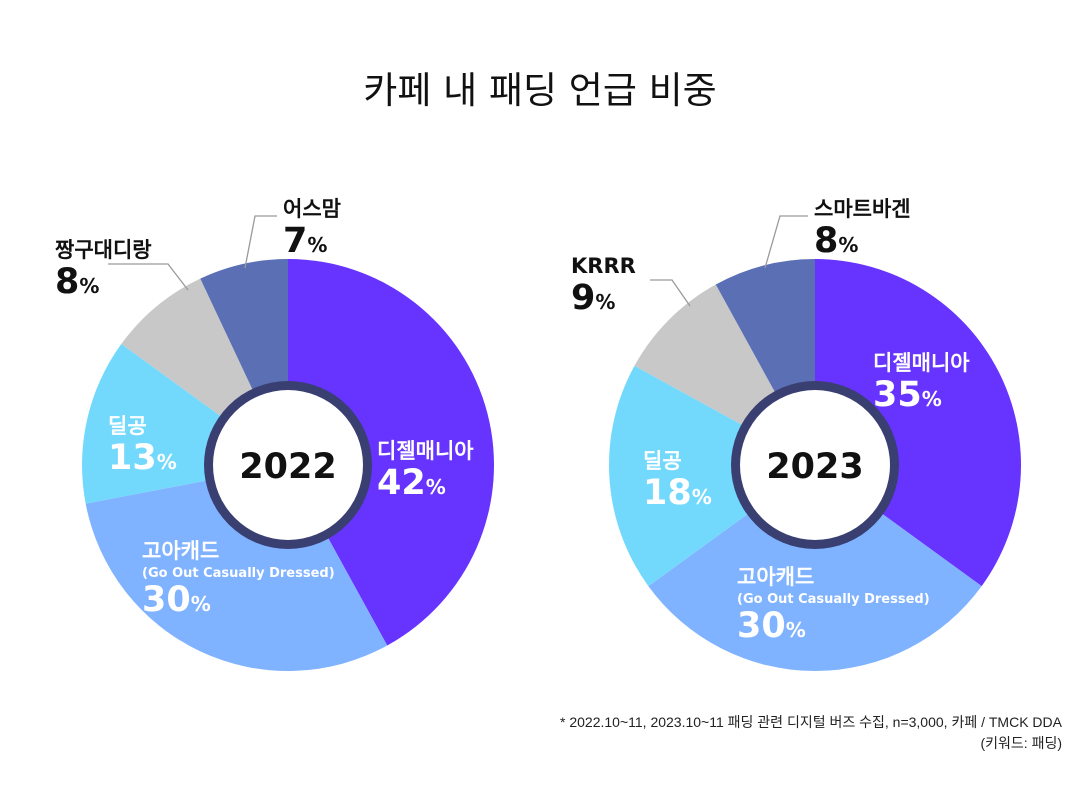  I want to click on slice-label-2022-4: 짱구대디랑, so click(103, 250).